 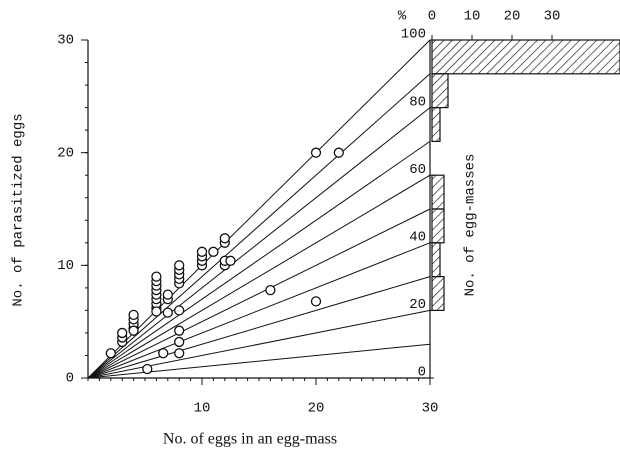 I want to click on y-axis-label: No. of parasitized eggs, so click(x=19, y=209).